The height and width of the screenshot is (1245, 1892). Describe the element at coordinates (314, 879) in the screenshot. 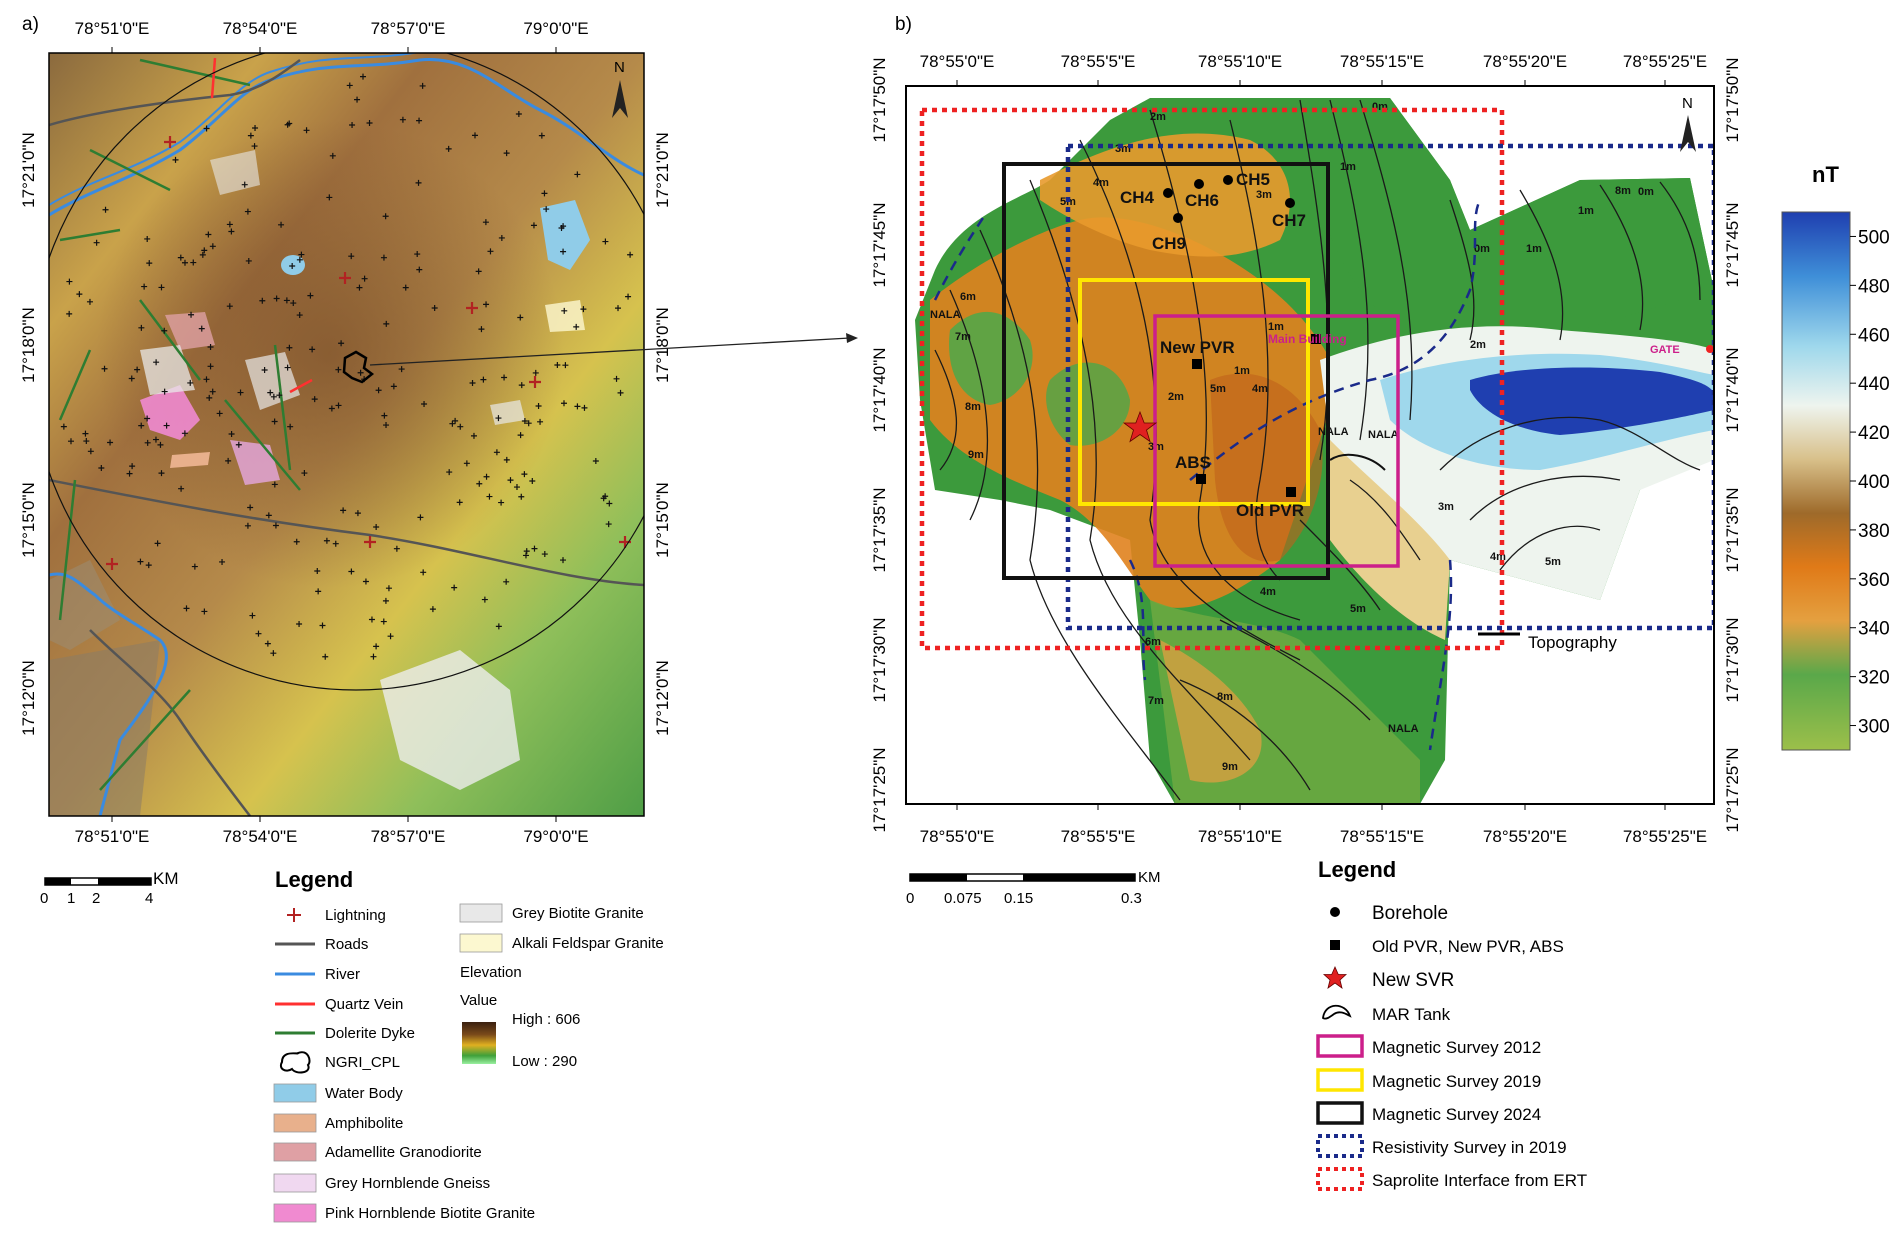

I see `legend-a-title: Legend` at that location.